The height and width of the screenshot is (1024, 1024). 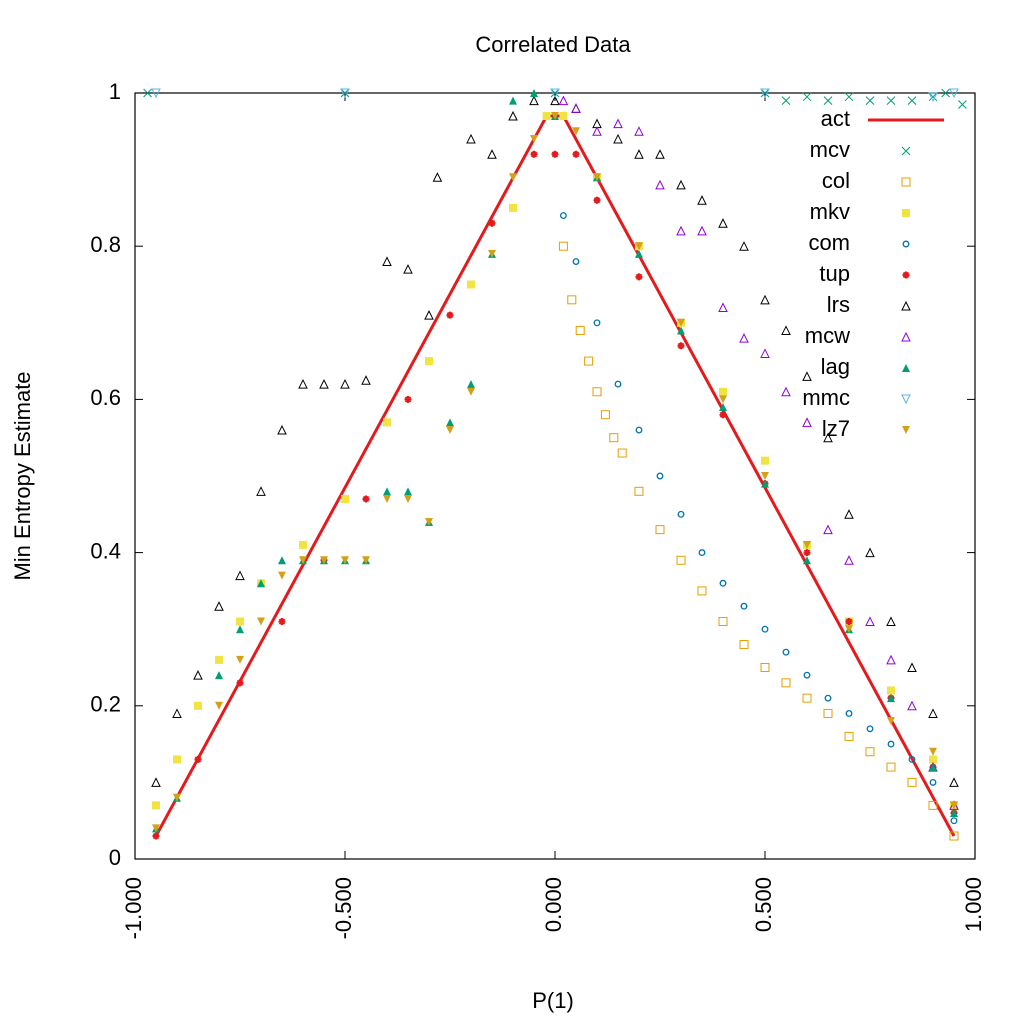 I want to click on legend-item-mkv: mkv, so click(x=860, y=211).